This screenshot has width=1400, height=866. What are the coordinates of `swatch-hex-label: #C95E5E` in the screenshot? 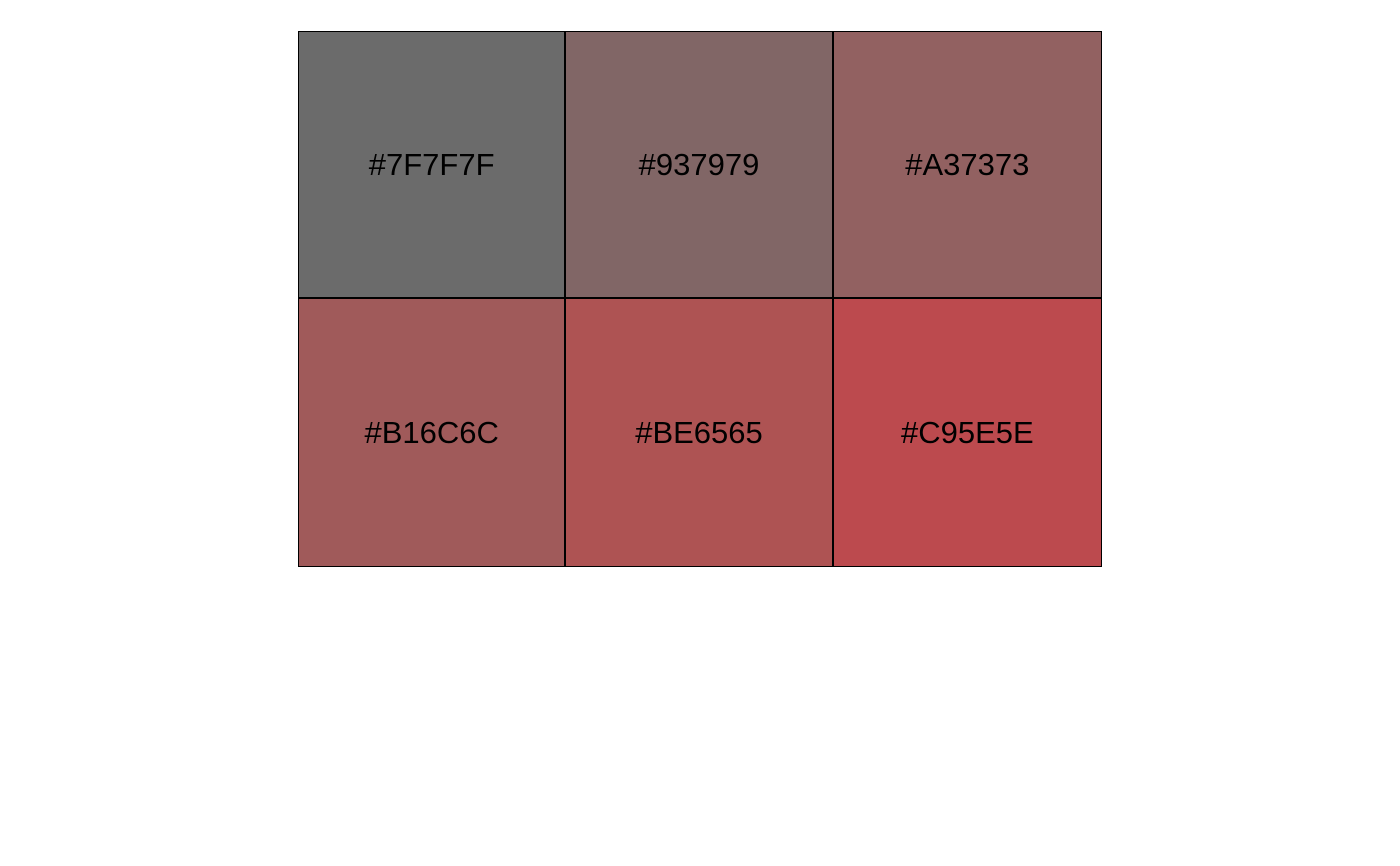 It's located at (967, 432).